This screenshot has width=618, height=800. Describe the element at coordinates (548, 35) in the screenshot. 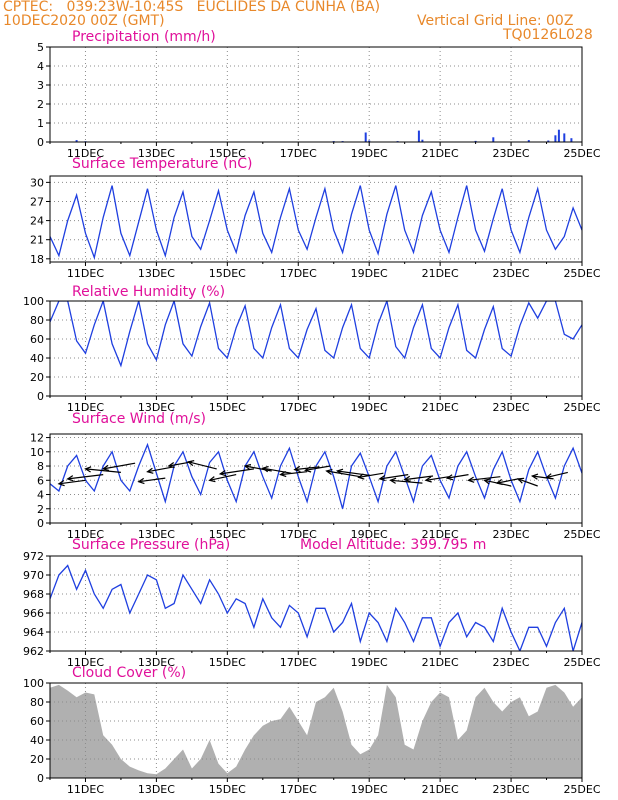

I see `header-code: TQ0126L028` at that location.